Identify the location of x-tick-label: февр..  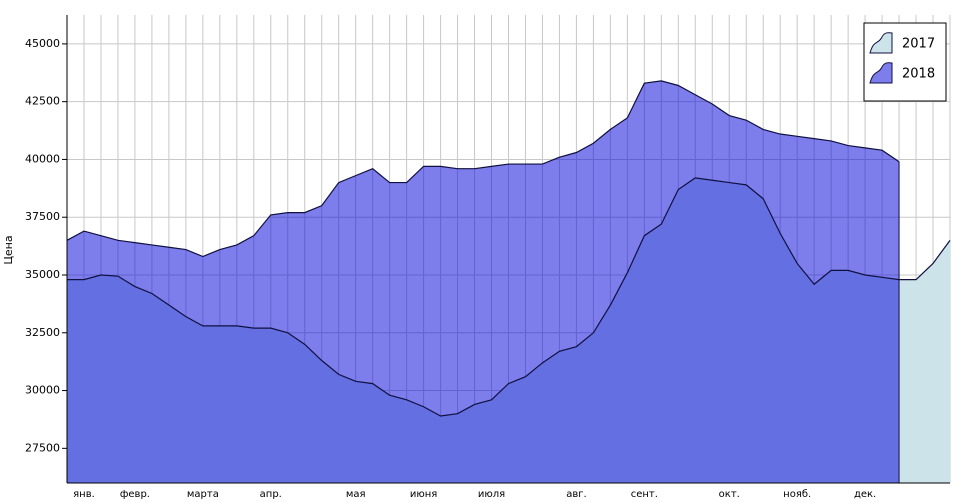
(135, 494).